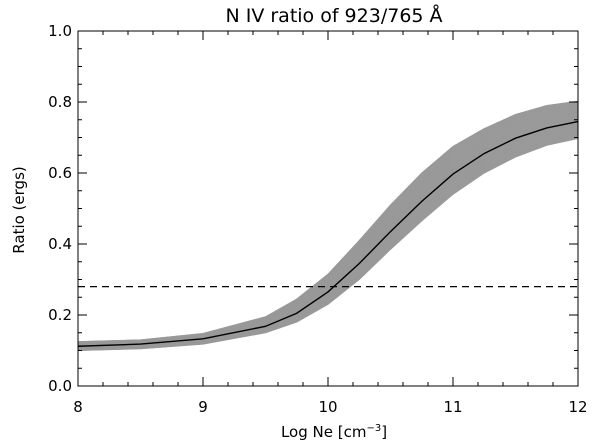  I want to click on y-tick-label: 0.8, so click(60, 102).